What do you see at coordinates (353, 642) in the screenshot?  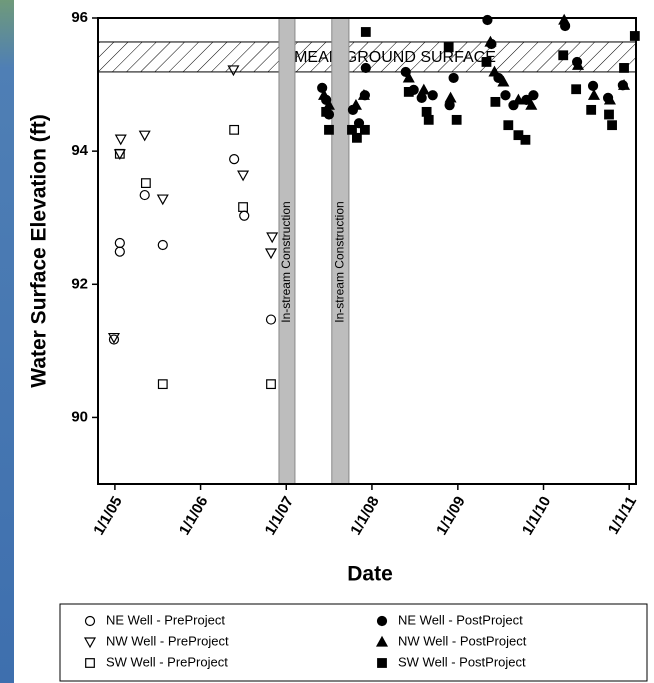 I see `legend-box` at bounding box center [353, 642].